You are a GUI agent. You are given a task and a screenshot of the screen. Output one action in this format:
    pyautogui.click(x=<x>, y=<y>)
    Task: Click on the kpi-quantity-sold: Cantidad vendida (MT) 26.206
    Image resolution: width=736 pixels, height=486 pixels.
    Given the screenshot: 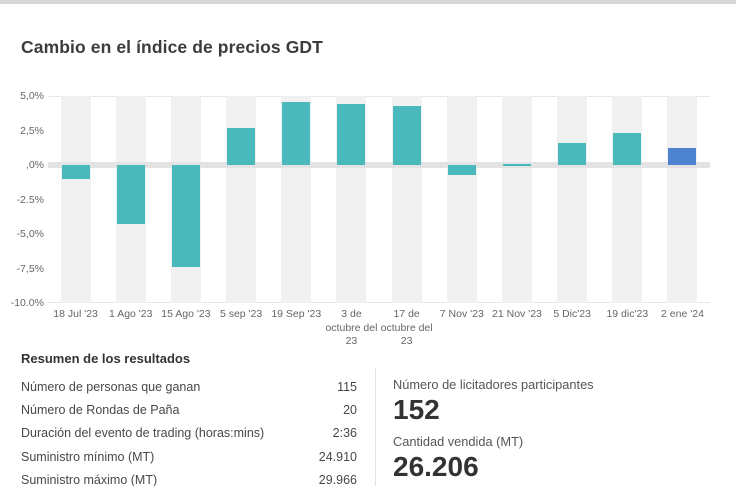 What is the action you would take?
    pyautogui.click(x=553, y=458)
    